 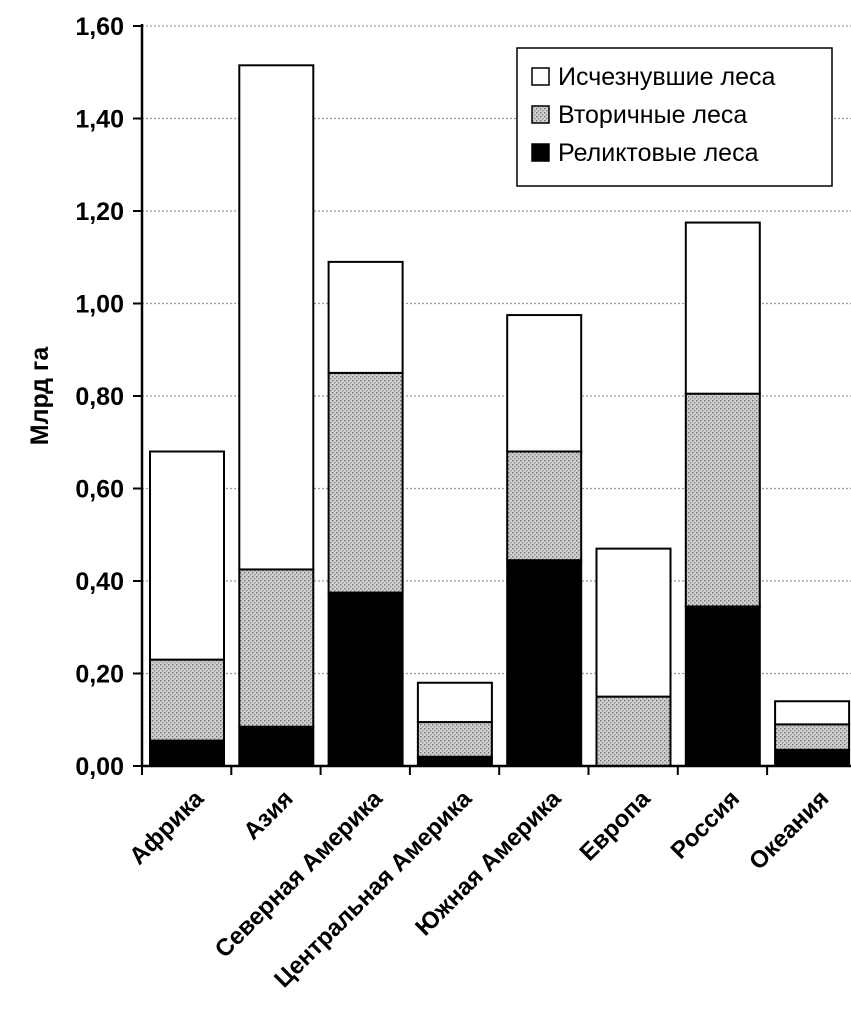 What do you see at coordinates (40, 396) in the screenshot?
I see `y-axis-title: Млрд га` at bounding box center [40, 396].